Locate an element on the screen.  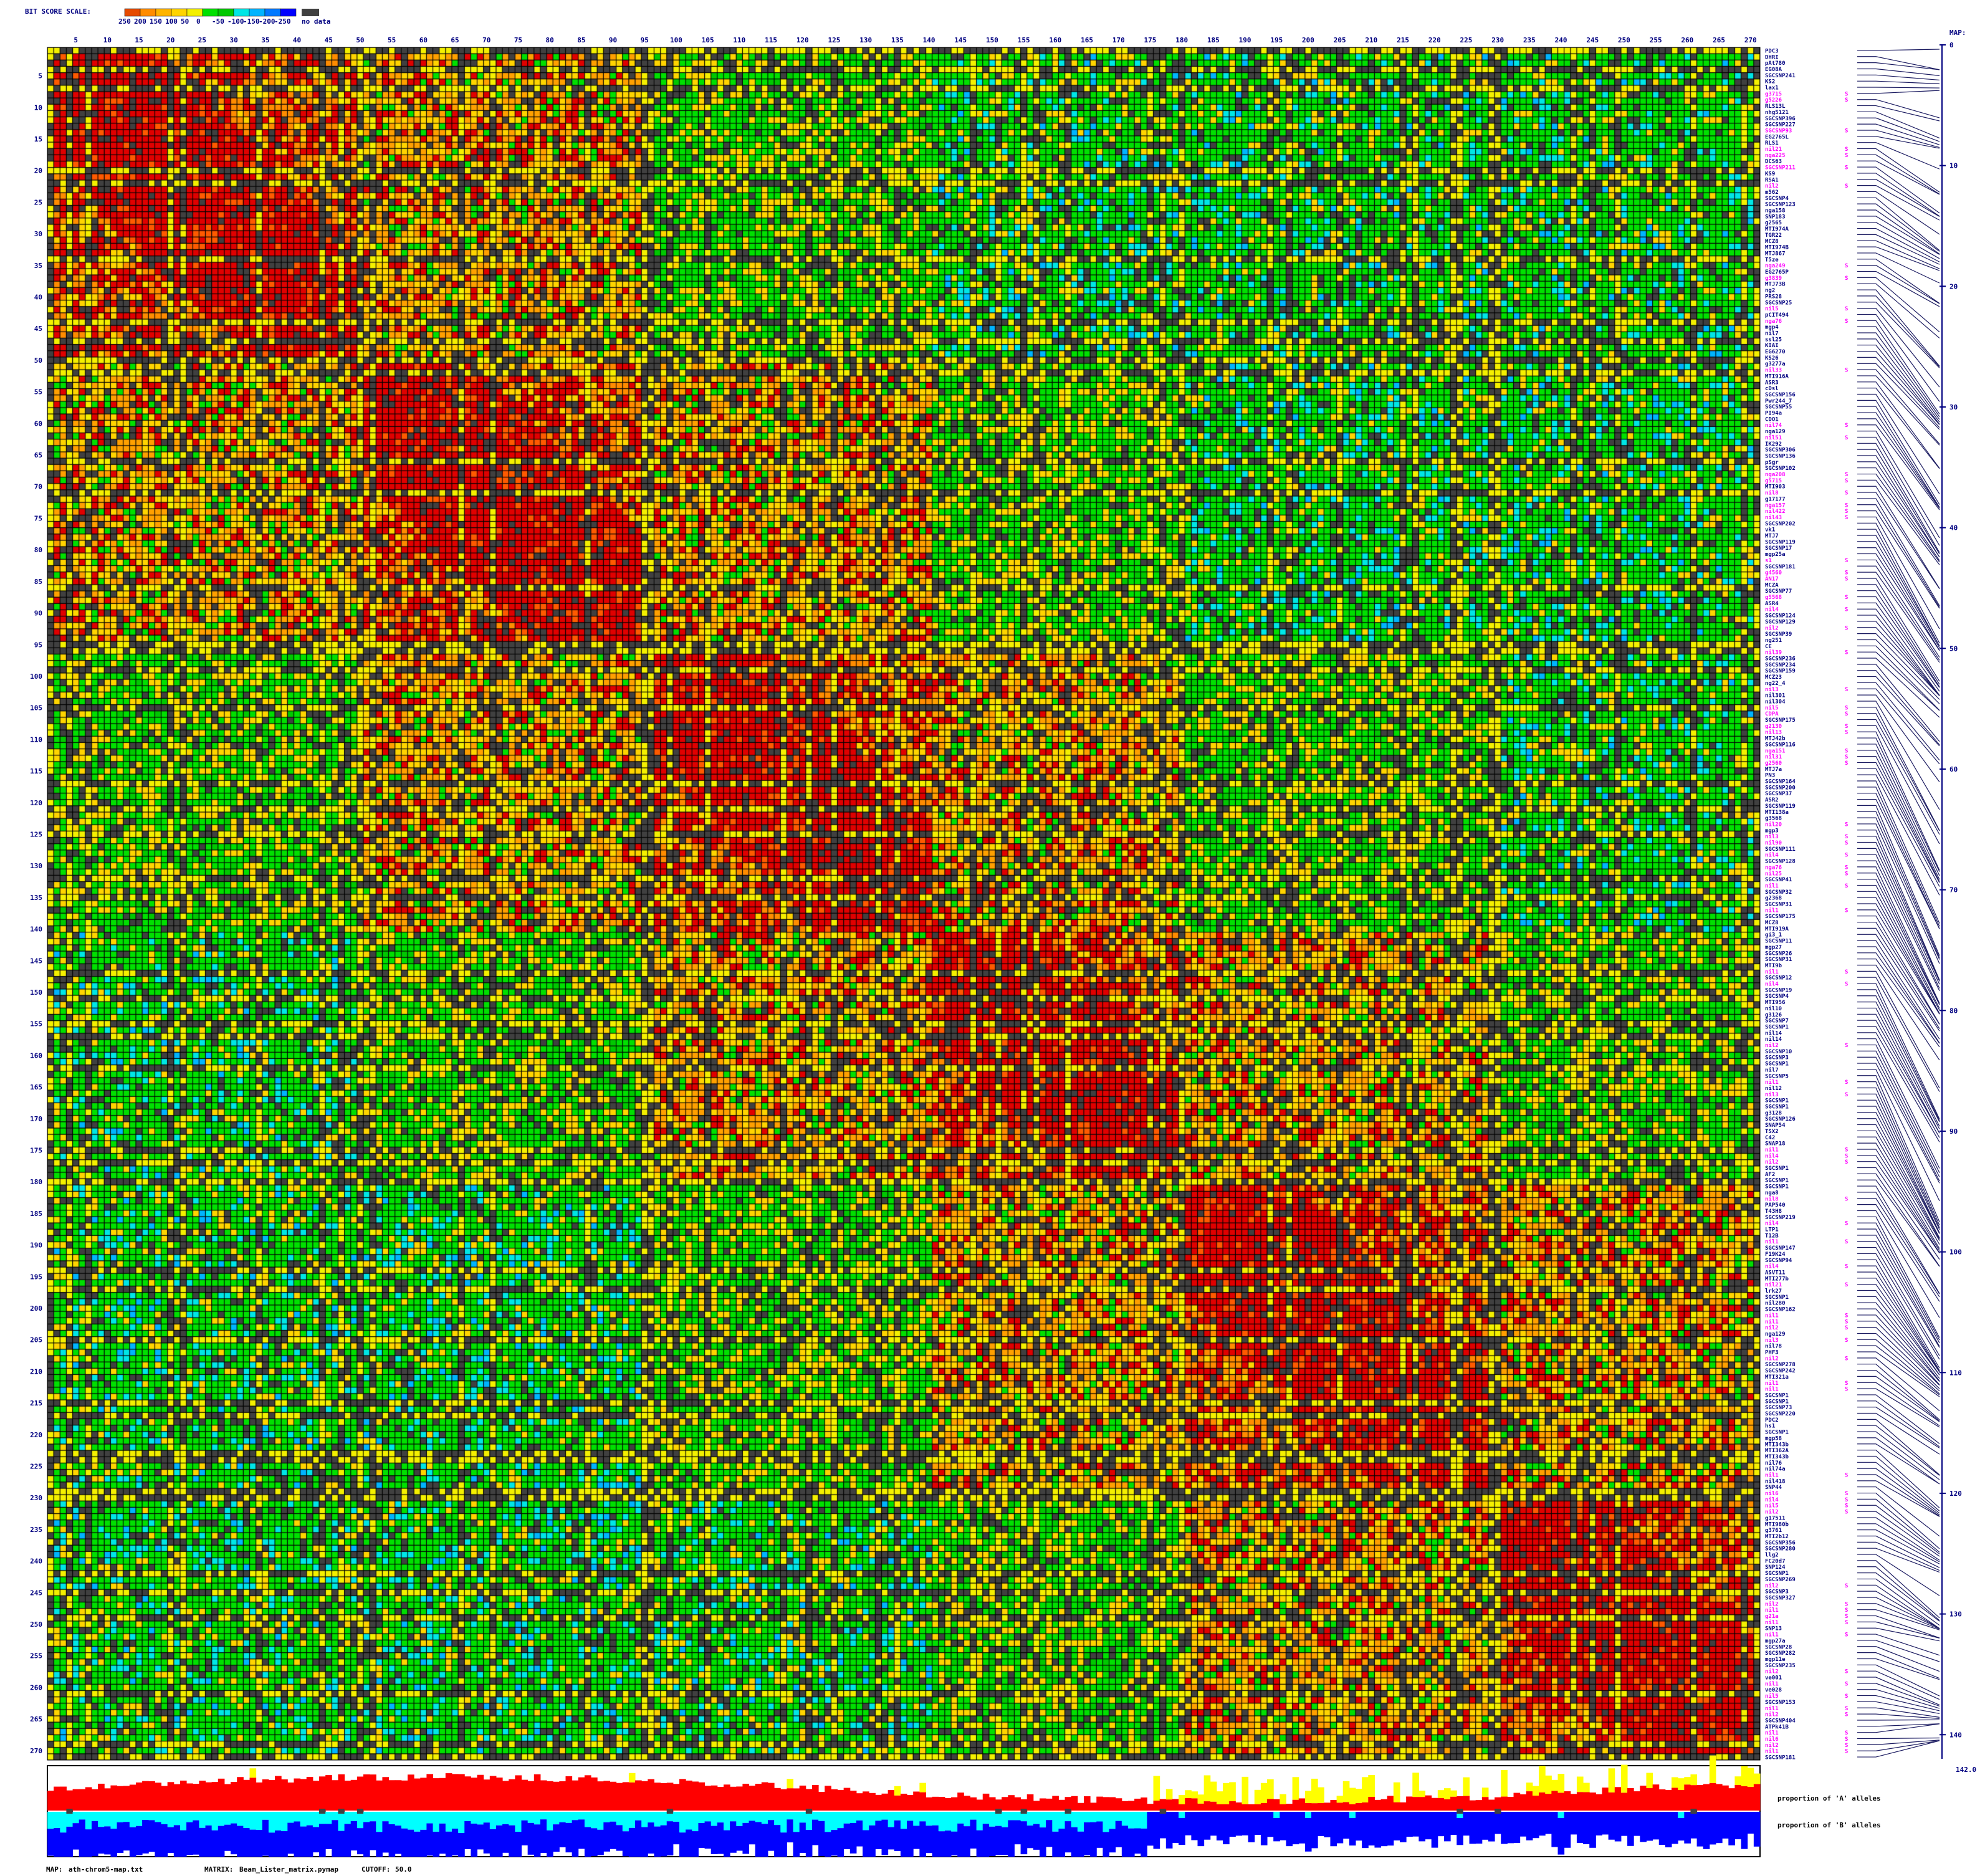
marker-label: nil2 is located at coordinates (1772, 1604).